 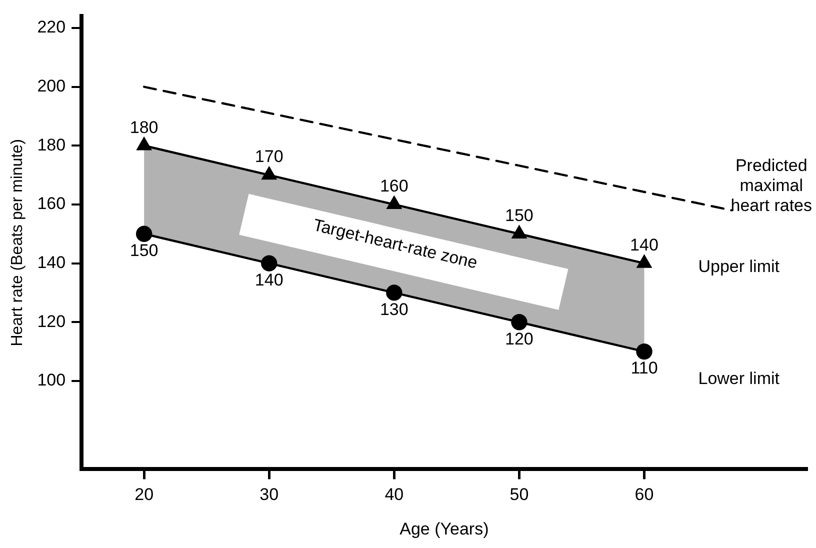 I want to click on y-tick-label: 200, so click(x=51, y=86).